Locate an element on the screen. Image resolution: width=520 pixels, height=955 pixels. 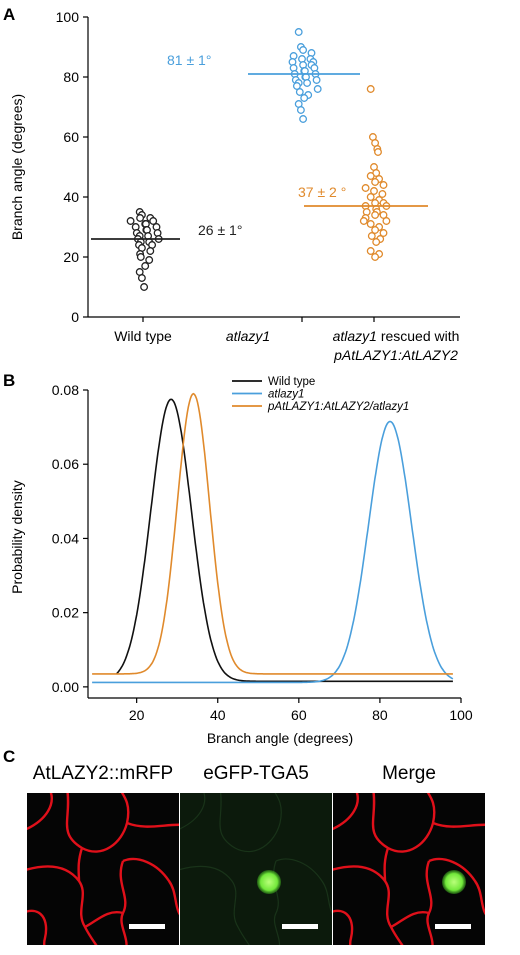
panel-a-y-axis-label: Branch angle (degrees) is located at coordinates (17, 167).